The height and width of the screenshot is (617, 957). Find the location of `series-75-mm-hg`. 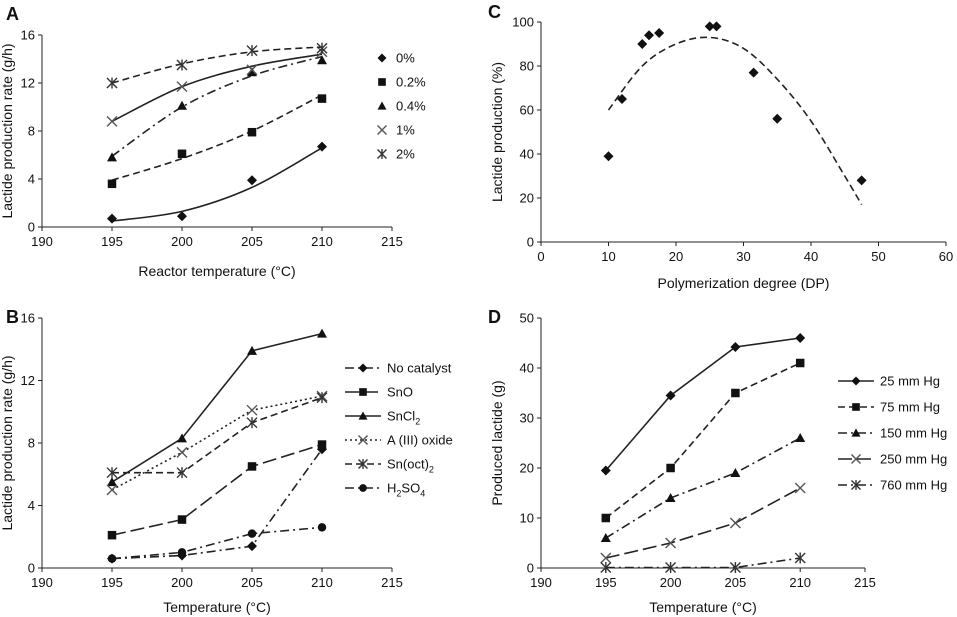

series-75-mm-hg is located at coordinates (703, 440).